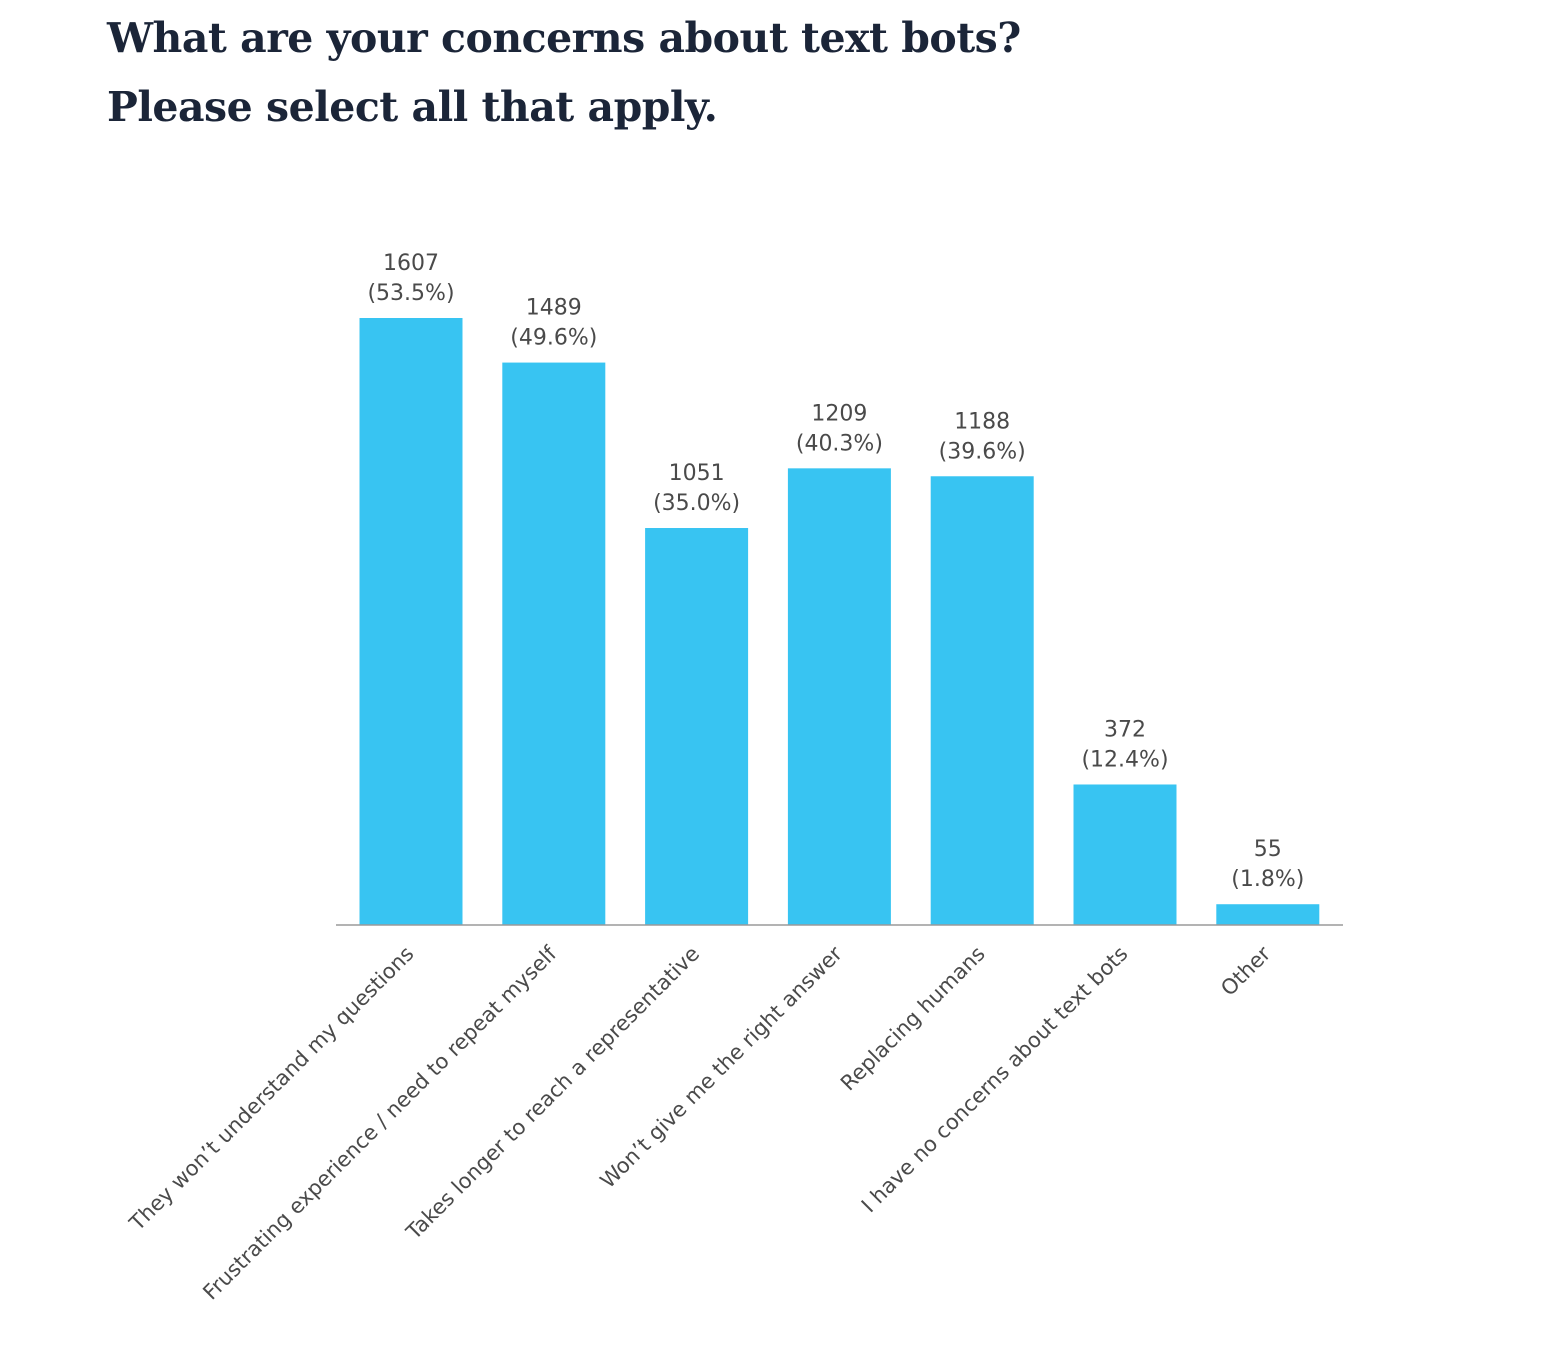  What do you see at coordinates (554, 308) in the screenshot?
I see `bar-value-label-2: 1489` at bounding box center [554, 308].